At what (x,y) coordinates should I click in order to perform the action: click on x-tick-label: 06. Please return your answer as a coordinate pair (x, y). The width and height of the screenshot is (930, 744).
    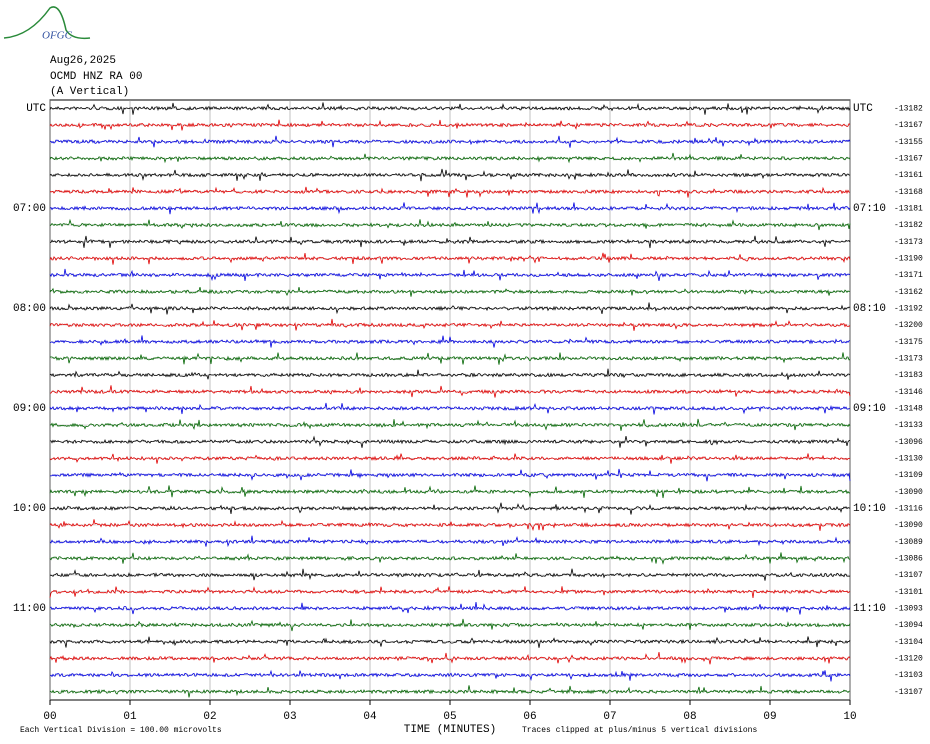
    Looking at the image, I should click on (529, 717).